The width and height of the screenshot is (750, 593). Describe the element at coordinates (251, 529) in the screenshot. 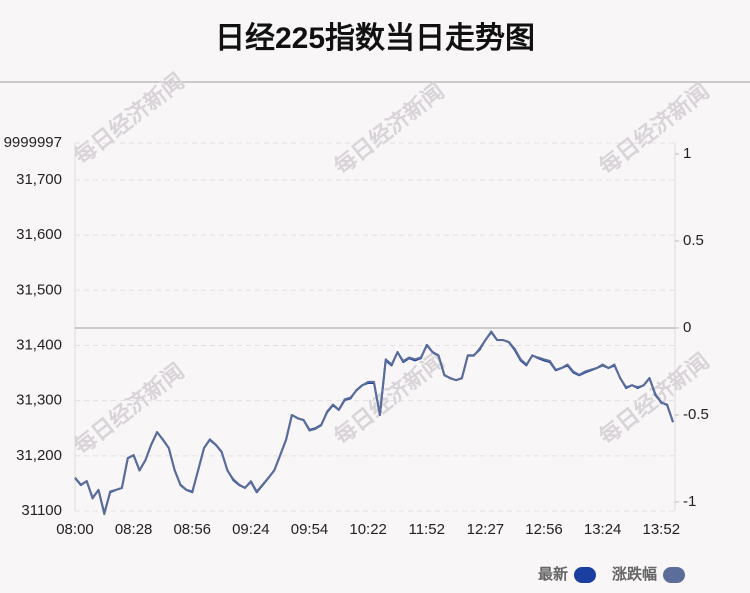

I see `x-tick-label: 09:24` at that location.